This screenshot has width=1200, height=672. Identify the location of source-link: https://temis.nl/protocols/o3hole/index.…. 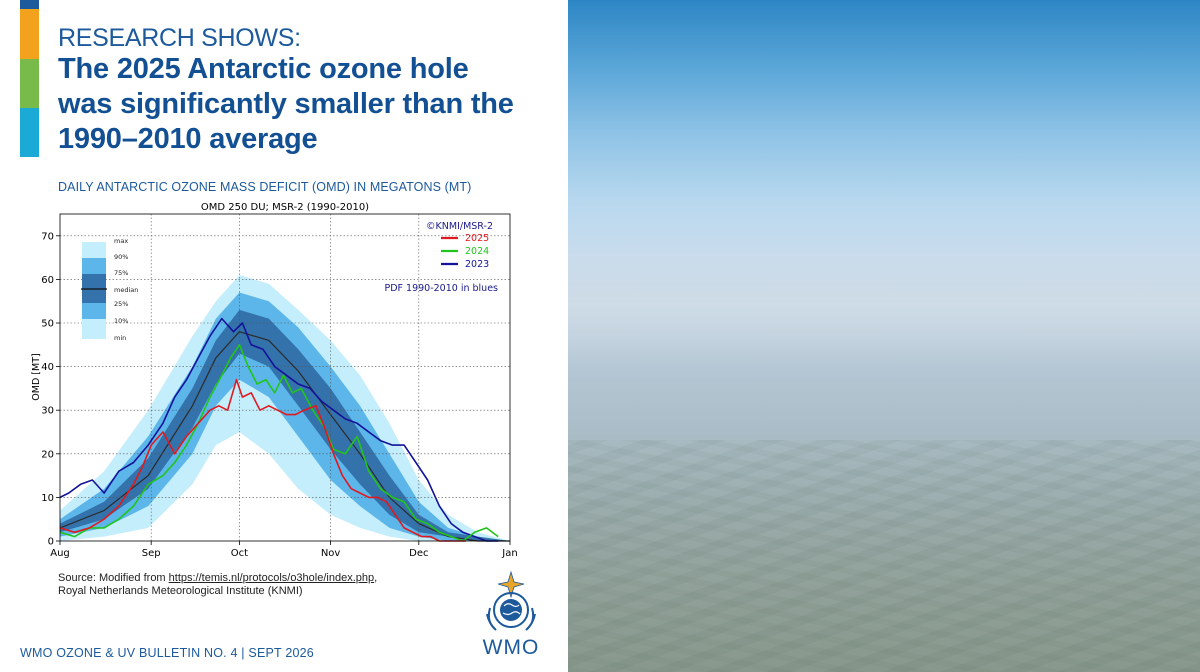
(271, 578).